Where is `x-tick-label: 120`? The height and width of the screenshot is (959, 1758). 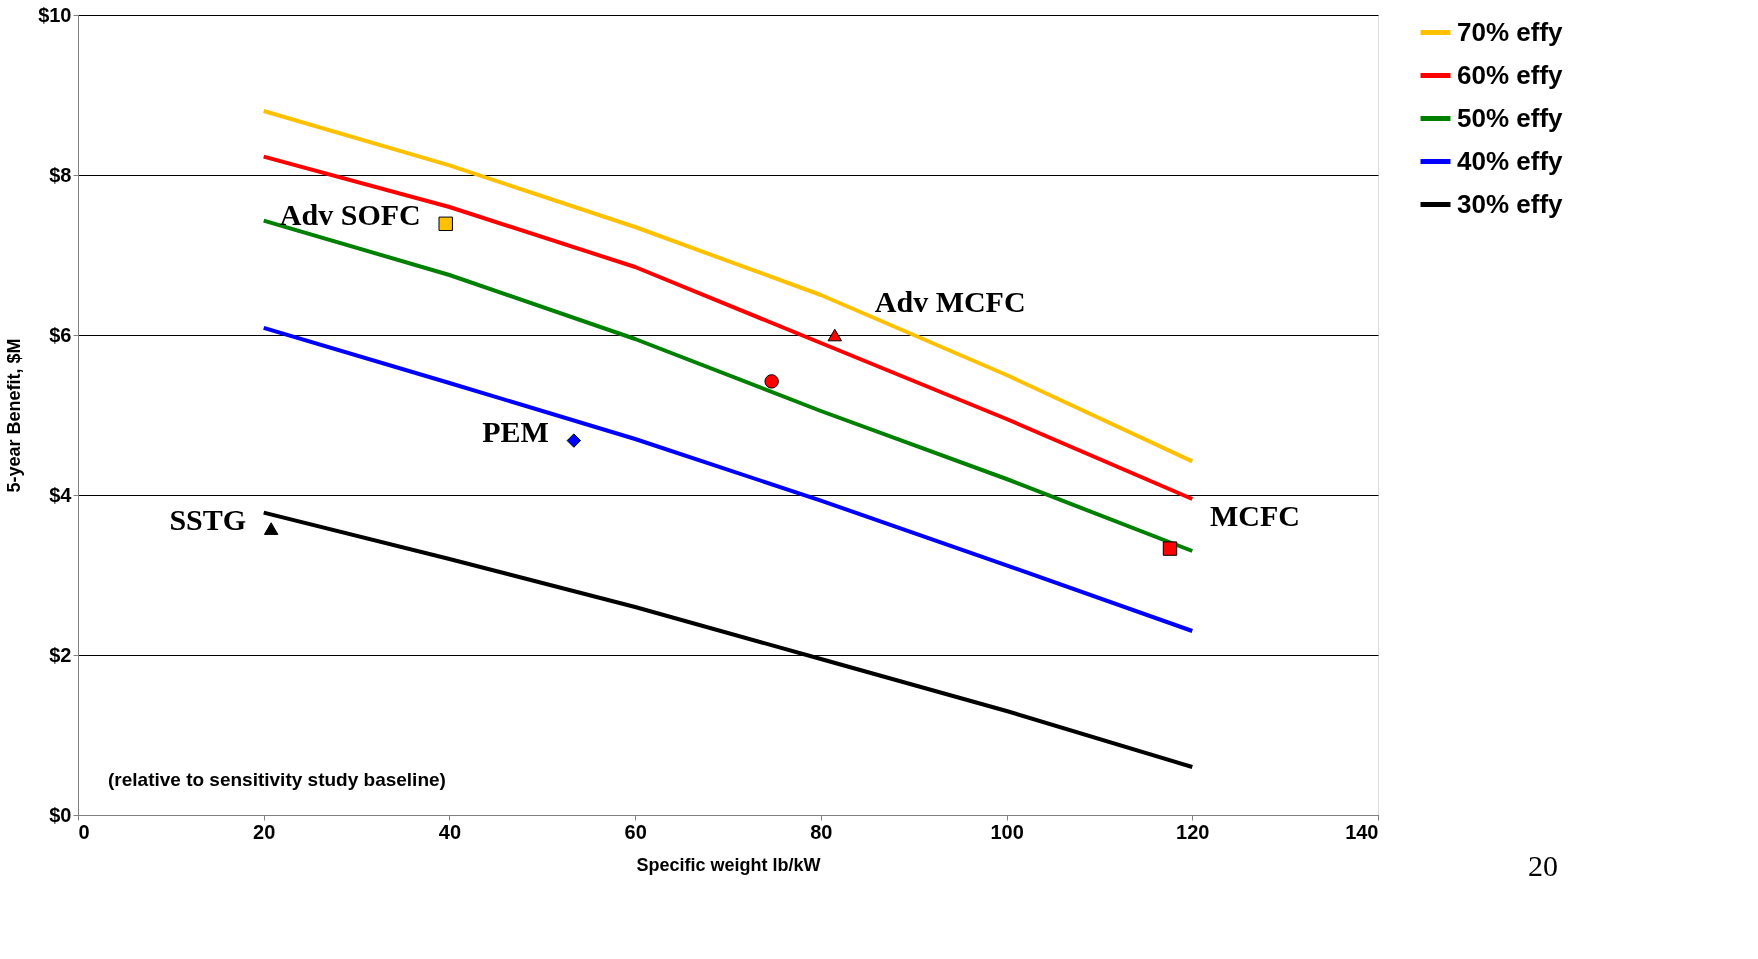 x-tick-label: 120 is located at coordinates (1193, 831).